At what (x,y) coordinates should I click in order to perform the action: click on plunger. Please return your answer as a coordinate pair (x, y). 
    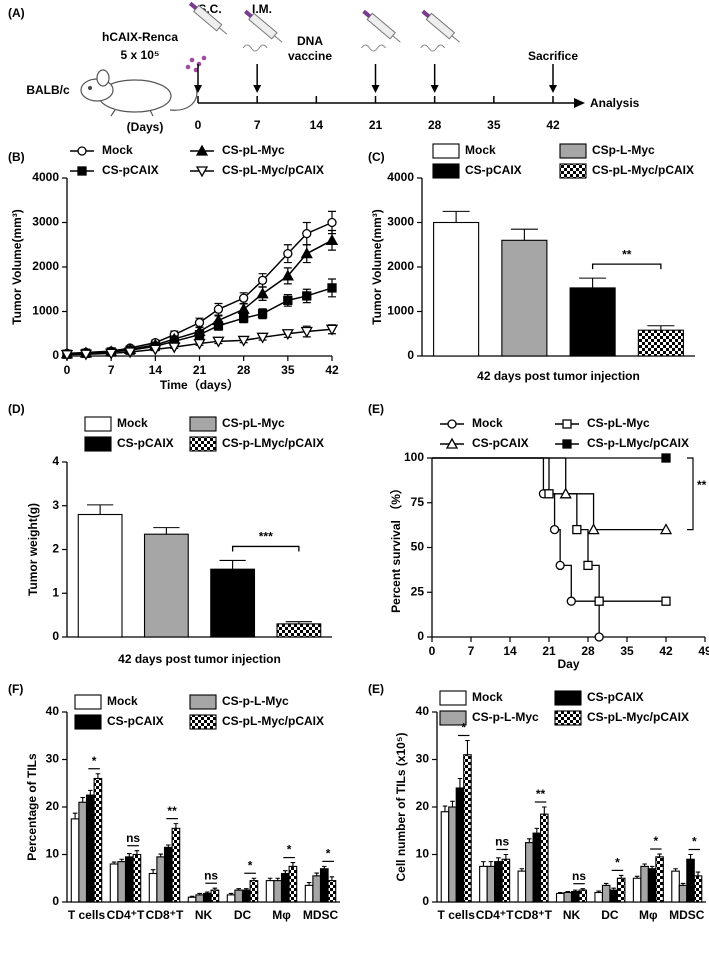
    Looking at the image, I should click on (426, 13).